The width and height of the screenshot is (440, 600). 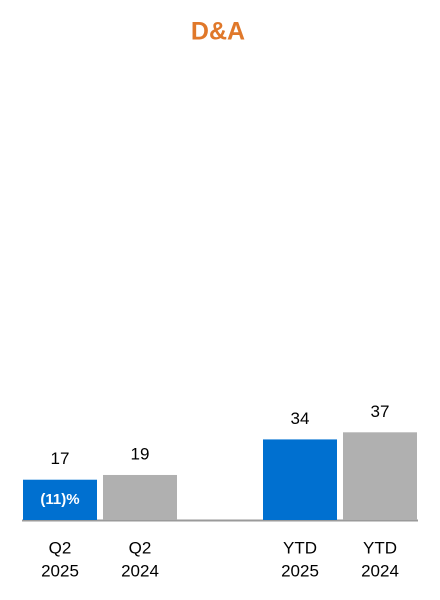 I want to click on value-label: 34, so click(x=300, y=418).